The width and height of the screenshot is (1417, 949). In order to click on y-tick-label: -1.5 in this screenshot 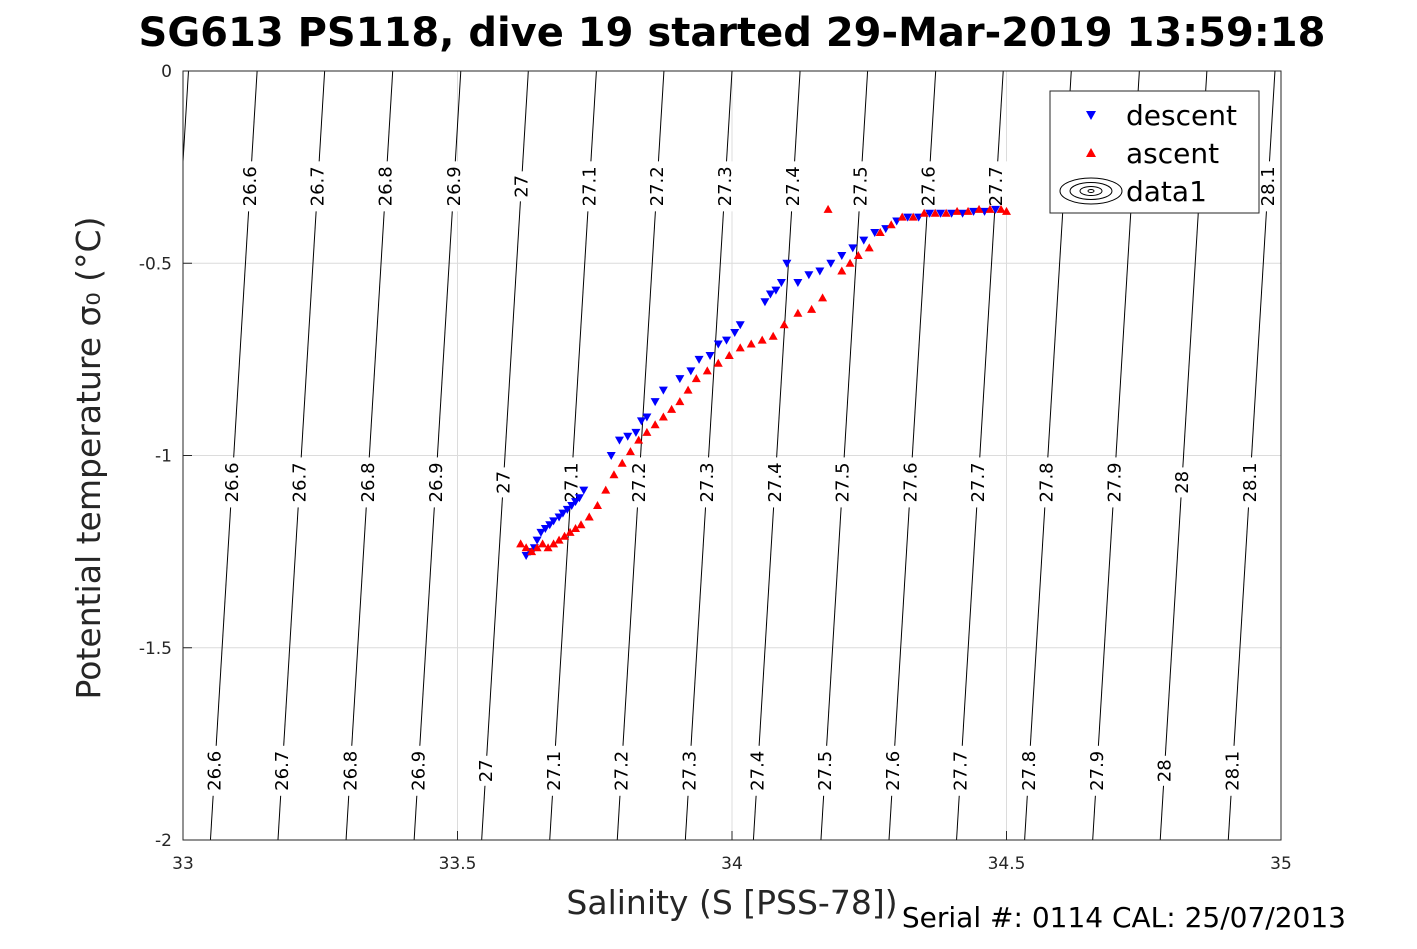, I will do `click(155, 649)`.